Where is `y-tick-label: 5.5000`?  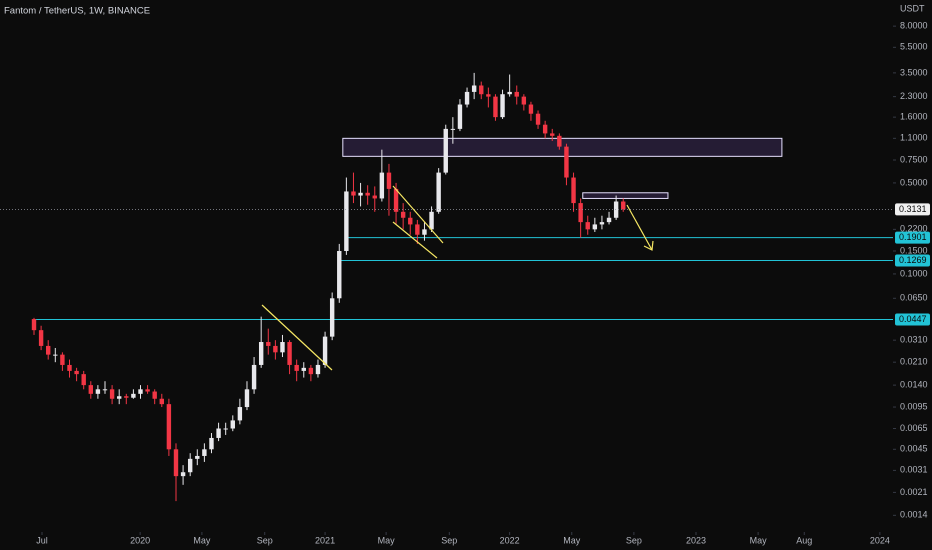
y-tick-label: 5.5000 is located at coordinates (914, 47).